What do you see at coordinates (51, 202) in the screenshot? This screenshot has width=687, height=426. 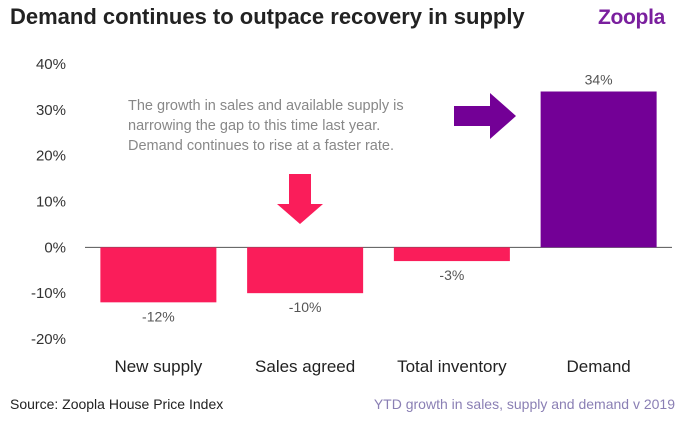 I see `y-tick-label: 10%` at bounding box center [51, 202].